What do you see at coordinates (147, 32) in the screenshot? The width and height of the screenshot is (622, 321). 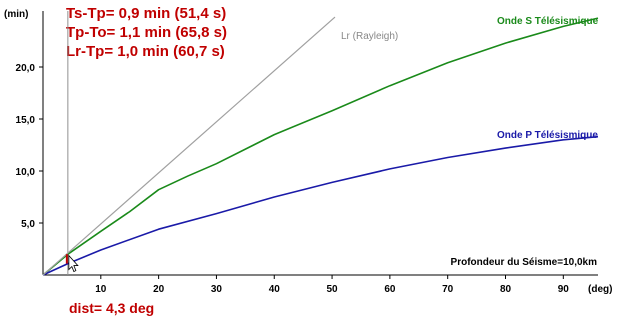 I see `tp-to-annotation: Tp-To= 1,1 min (65,8 s)` at bounding box center [147, 32].